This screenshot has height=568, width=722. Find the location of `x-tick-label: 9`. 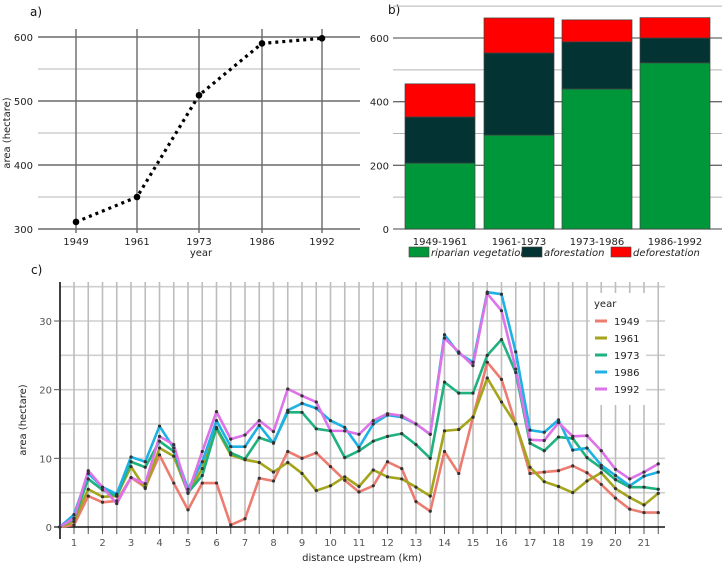

x-tick-label: 9 is located at coordinates (302, 543).